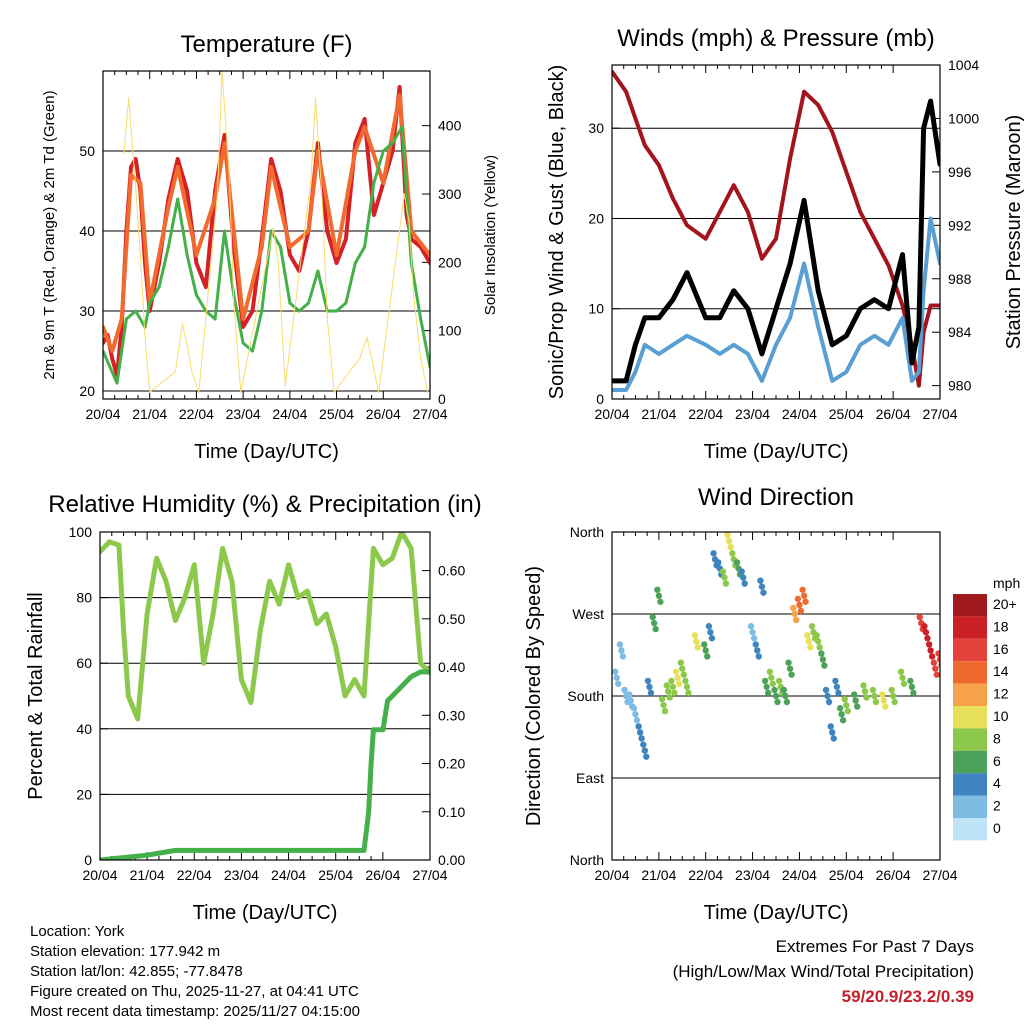 The width and height of the screenshot is (1024, 1024). Describe the element at coordinates (81, 532) in the screenshot. I see `y-tick-label: 100` at that location.